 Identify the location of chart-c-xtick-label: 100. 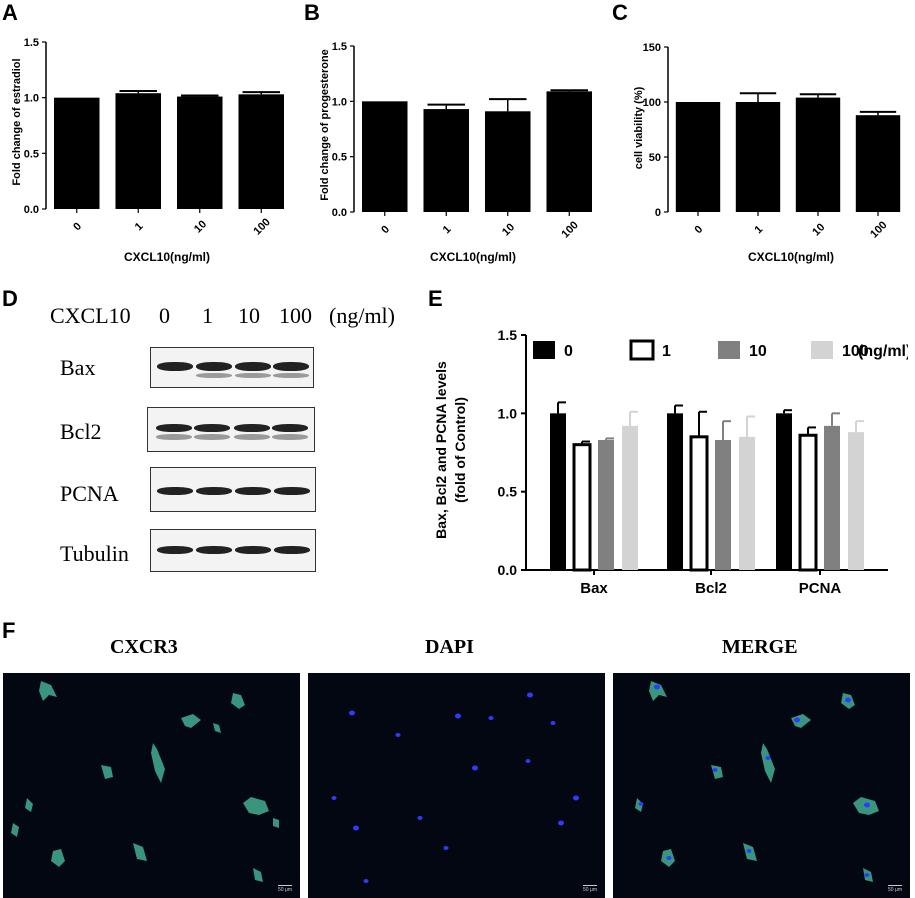
(878, 229).